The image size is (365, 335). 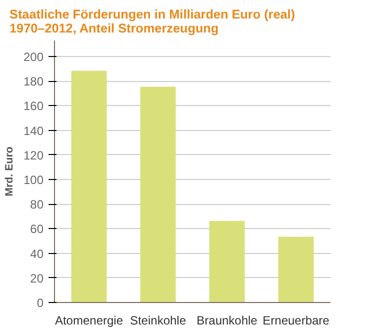 What do you see at coordinates (158, 321) in the screenshot?
I see `x-tick-label: Steinkohle` at bounding box center [158, 321].